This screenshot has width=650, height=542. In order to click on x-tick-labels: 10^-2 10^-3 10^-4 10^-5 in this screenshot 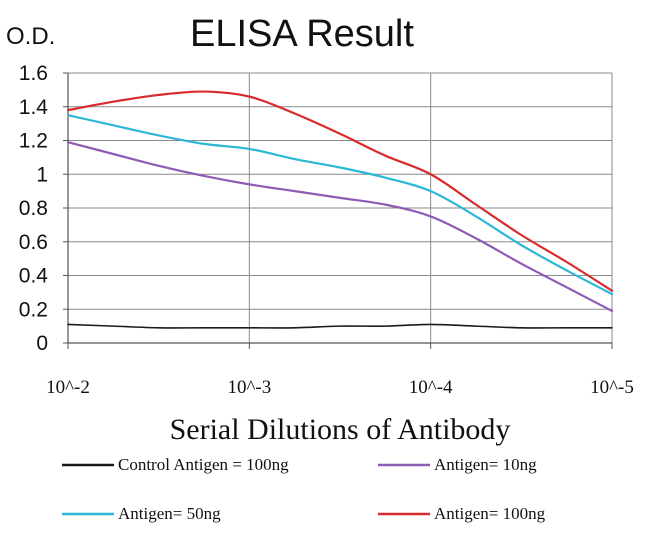, I will do `click(340, 387)`.